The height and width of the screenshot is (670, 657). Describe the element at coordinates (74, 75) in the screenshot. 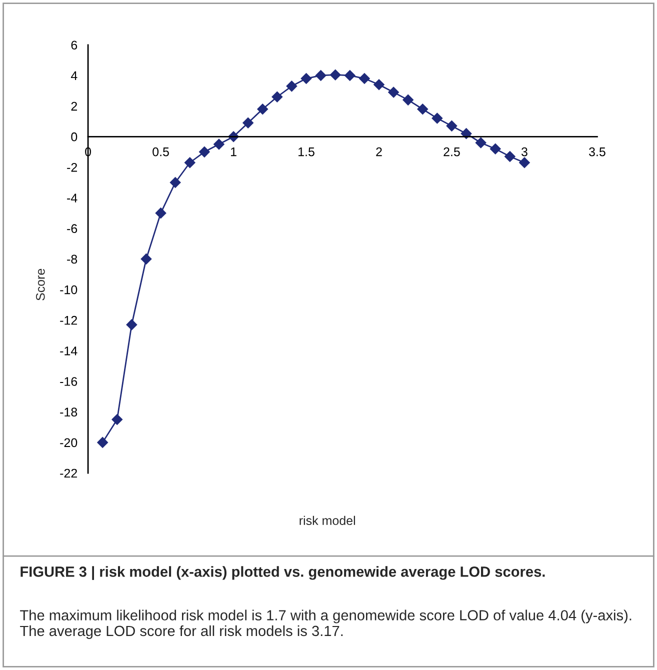

I see `y-tick-label: 4` at that location.